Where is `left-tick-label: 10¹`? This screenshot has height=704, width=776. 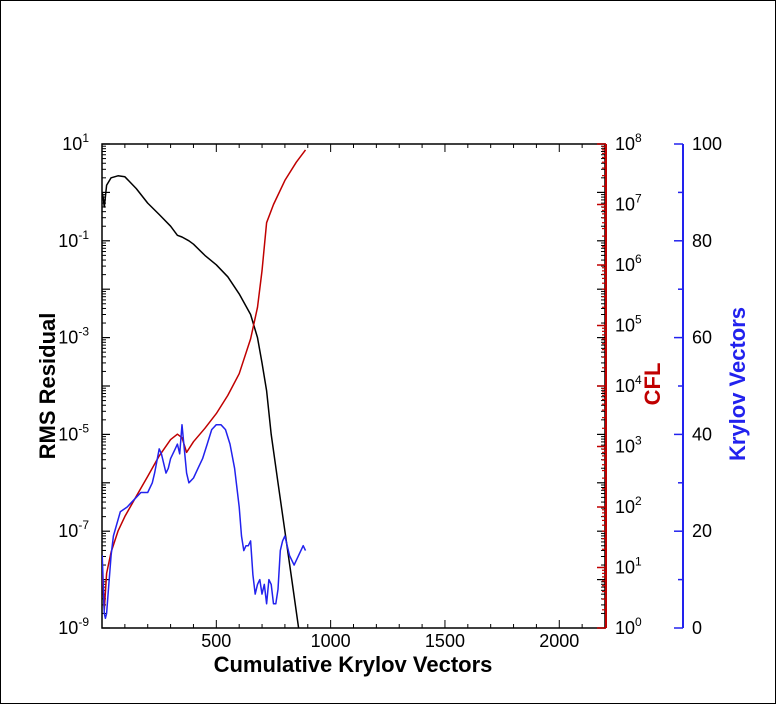
left-tick-label: 10¹ is located at coordinates (75, 142).